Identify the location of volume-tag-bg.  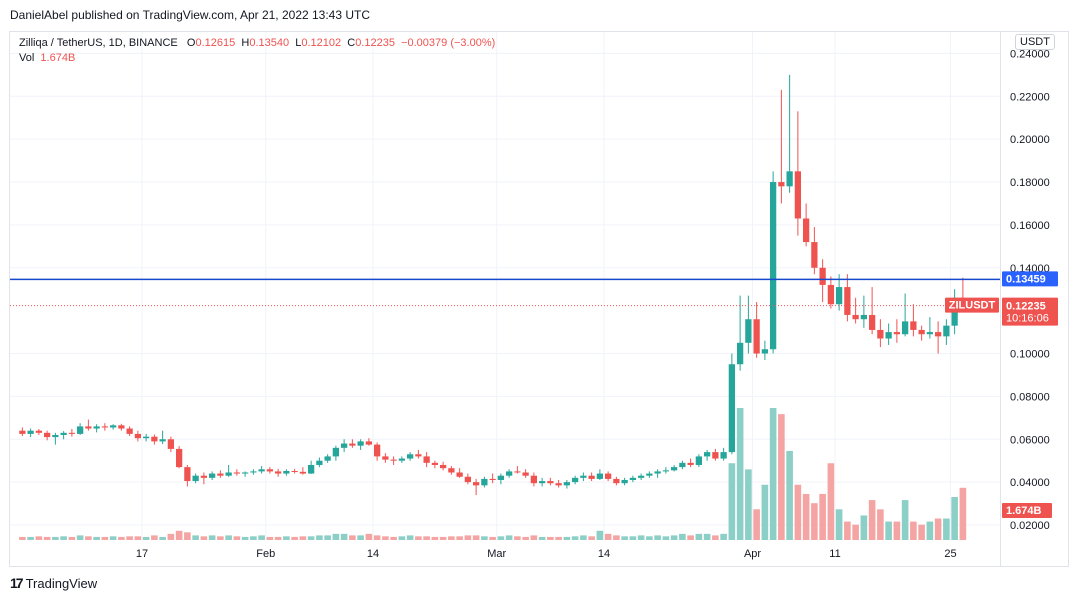
(1027, 510).